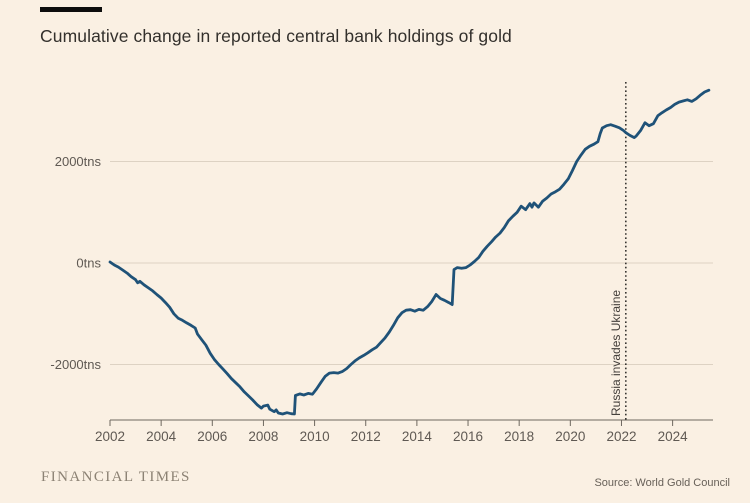 Image resolution: width=750 pixels, height=503 pixels. I want to click on source-attribution: Source: World Gold Council, so click(662, 483).